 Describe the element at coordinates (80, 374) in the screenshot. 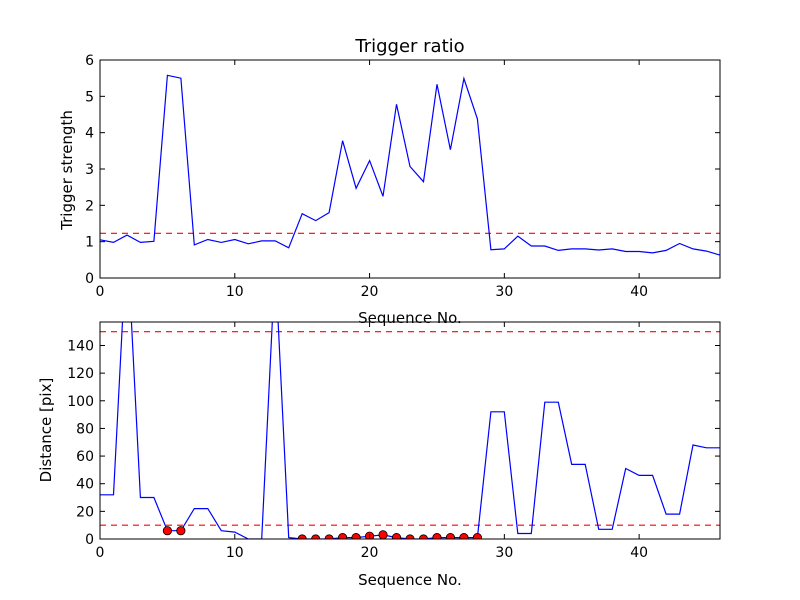

I see `y-tick-label: 120` at that location.